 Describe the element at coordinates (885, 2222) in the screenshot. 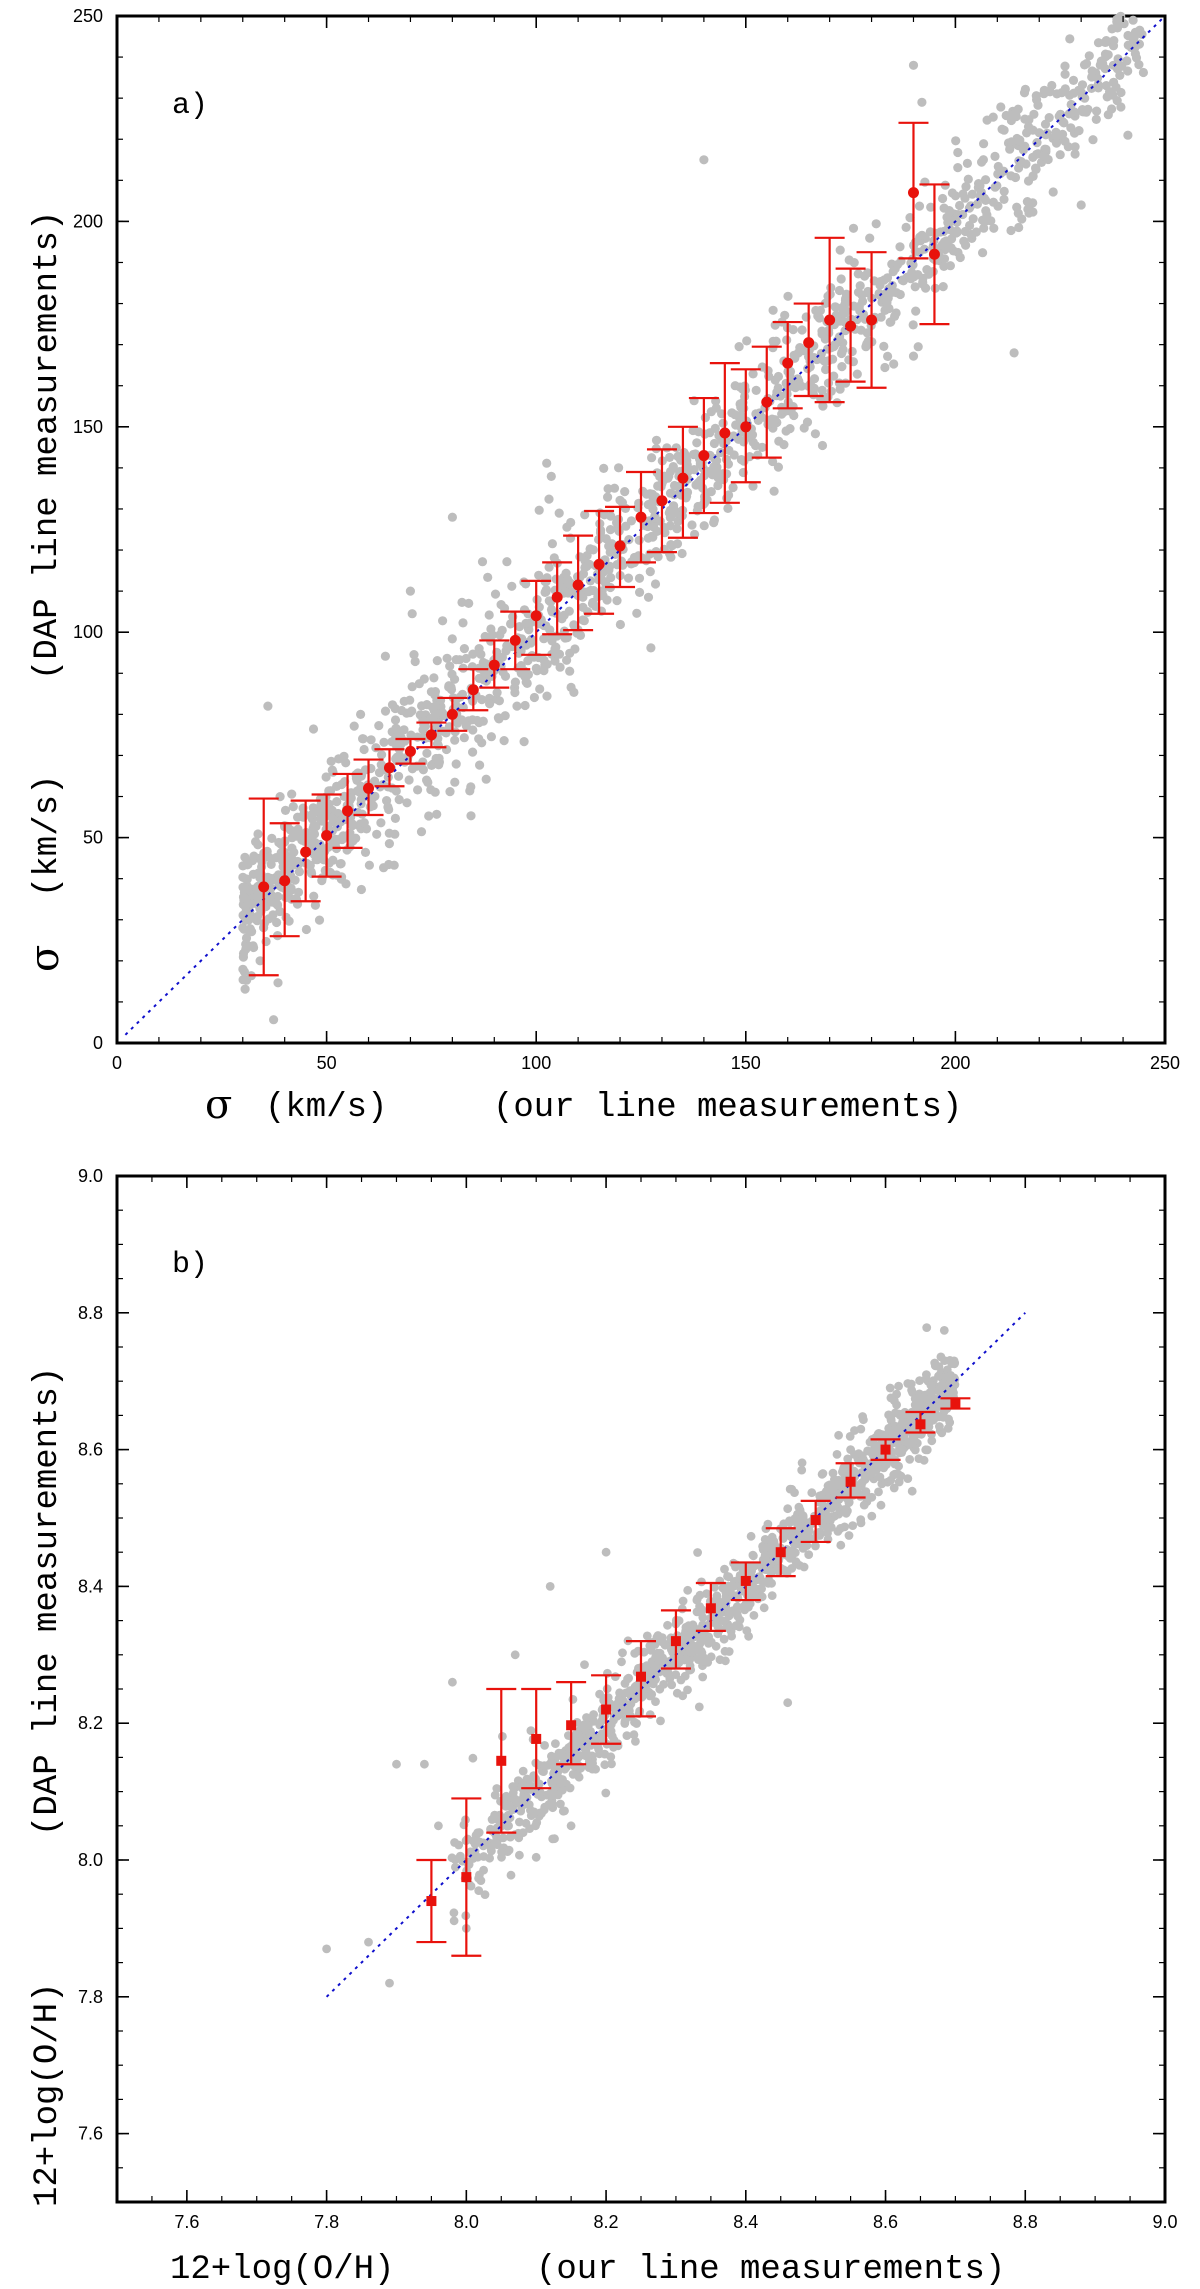

I see `x-tick-label: 8.6` at that location.